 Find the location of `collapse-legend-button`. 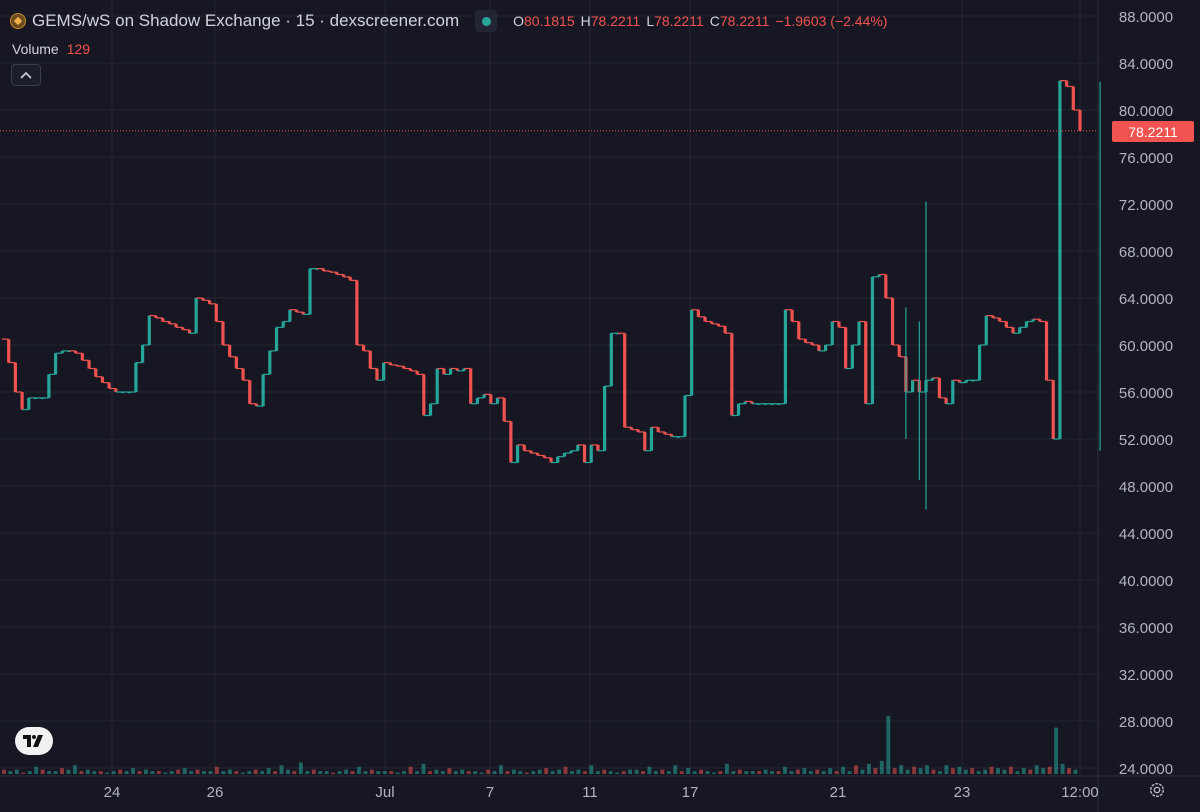

collapse-legend-button is located at coordinates (26, 75).